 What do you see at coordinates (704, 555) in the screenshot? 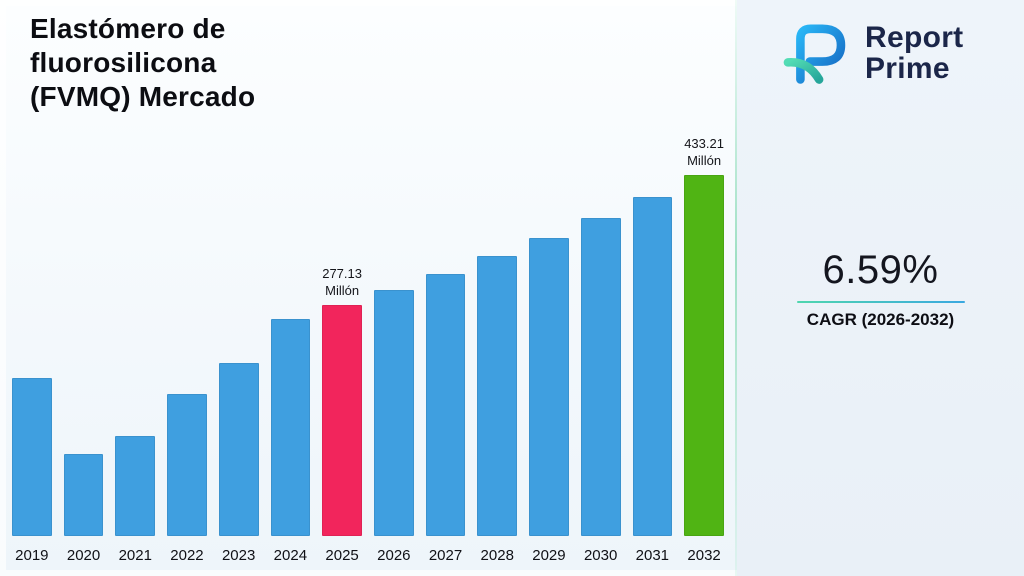
I see `x-axis-label-2032: 2032` at bounding box center [704, 555].